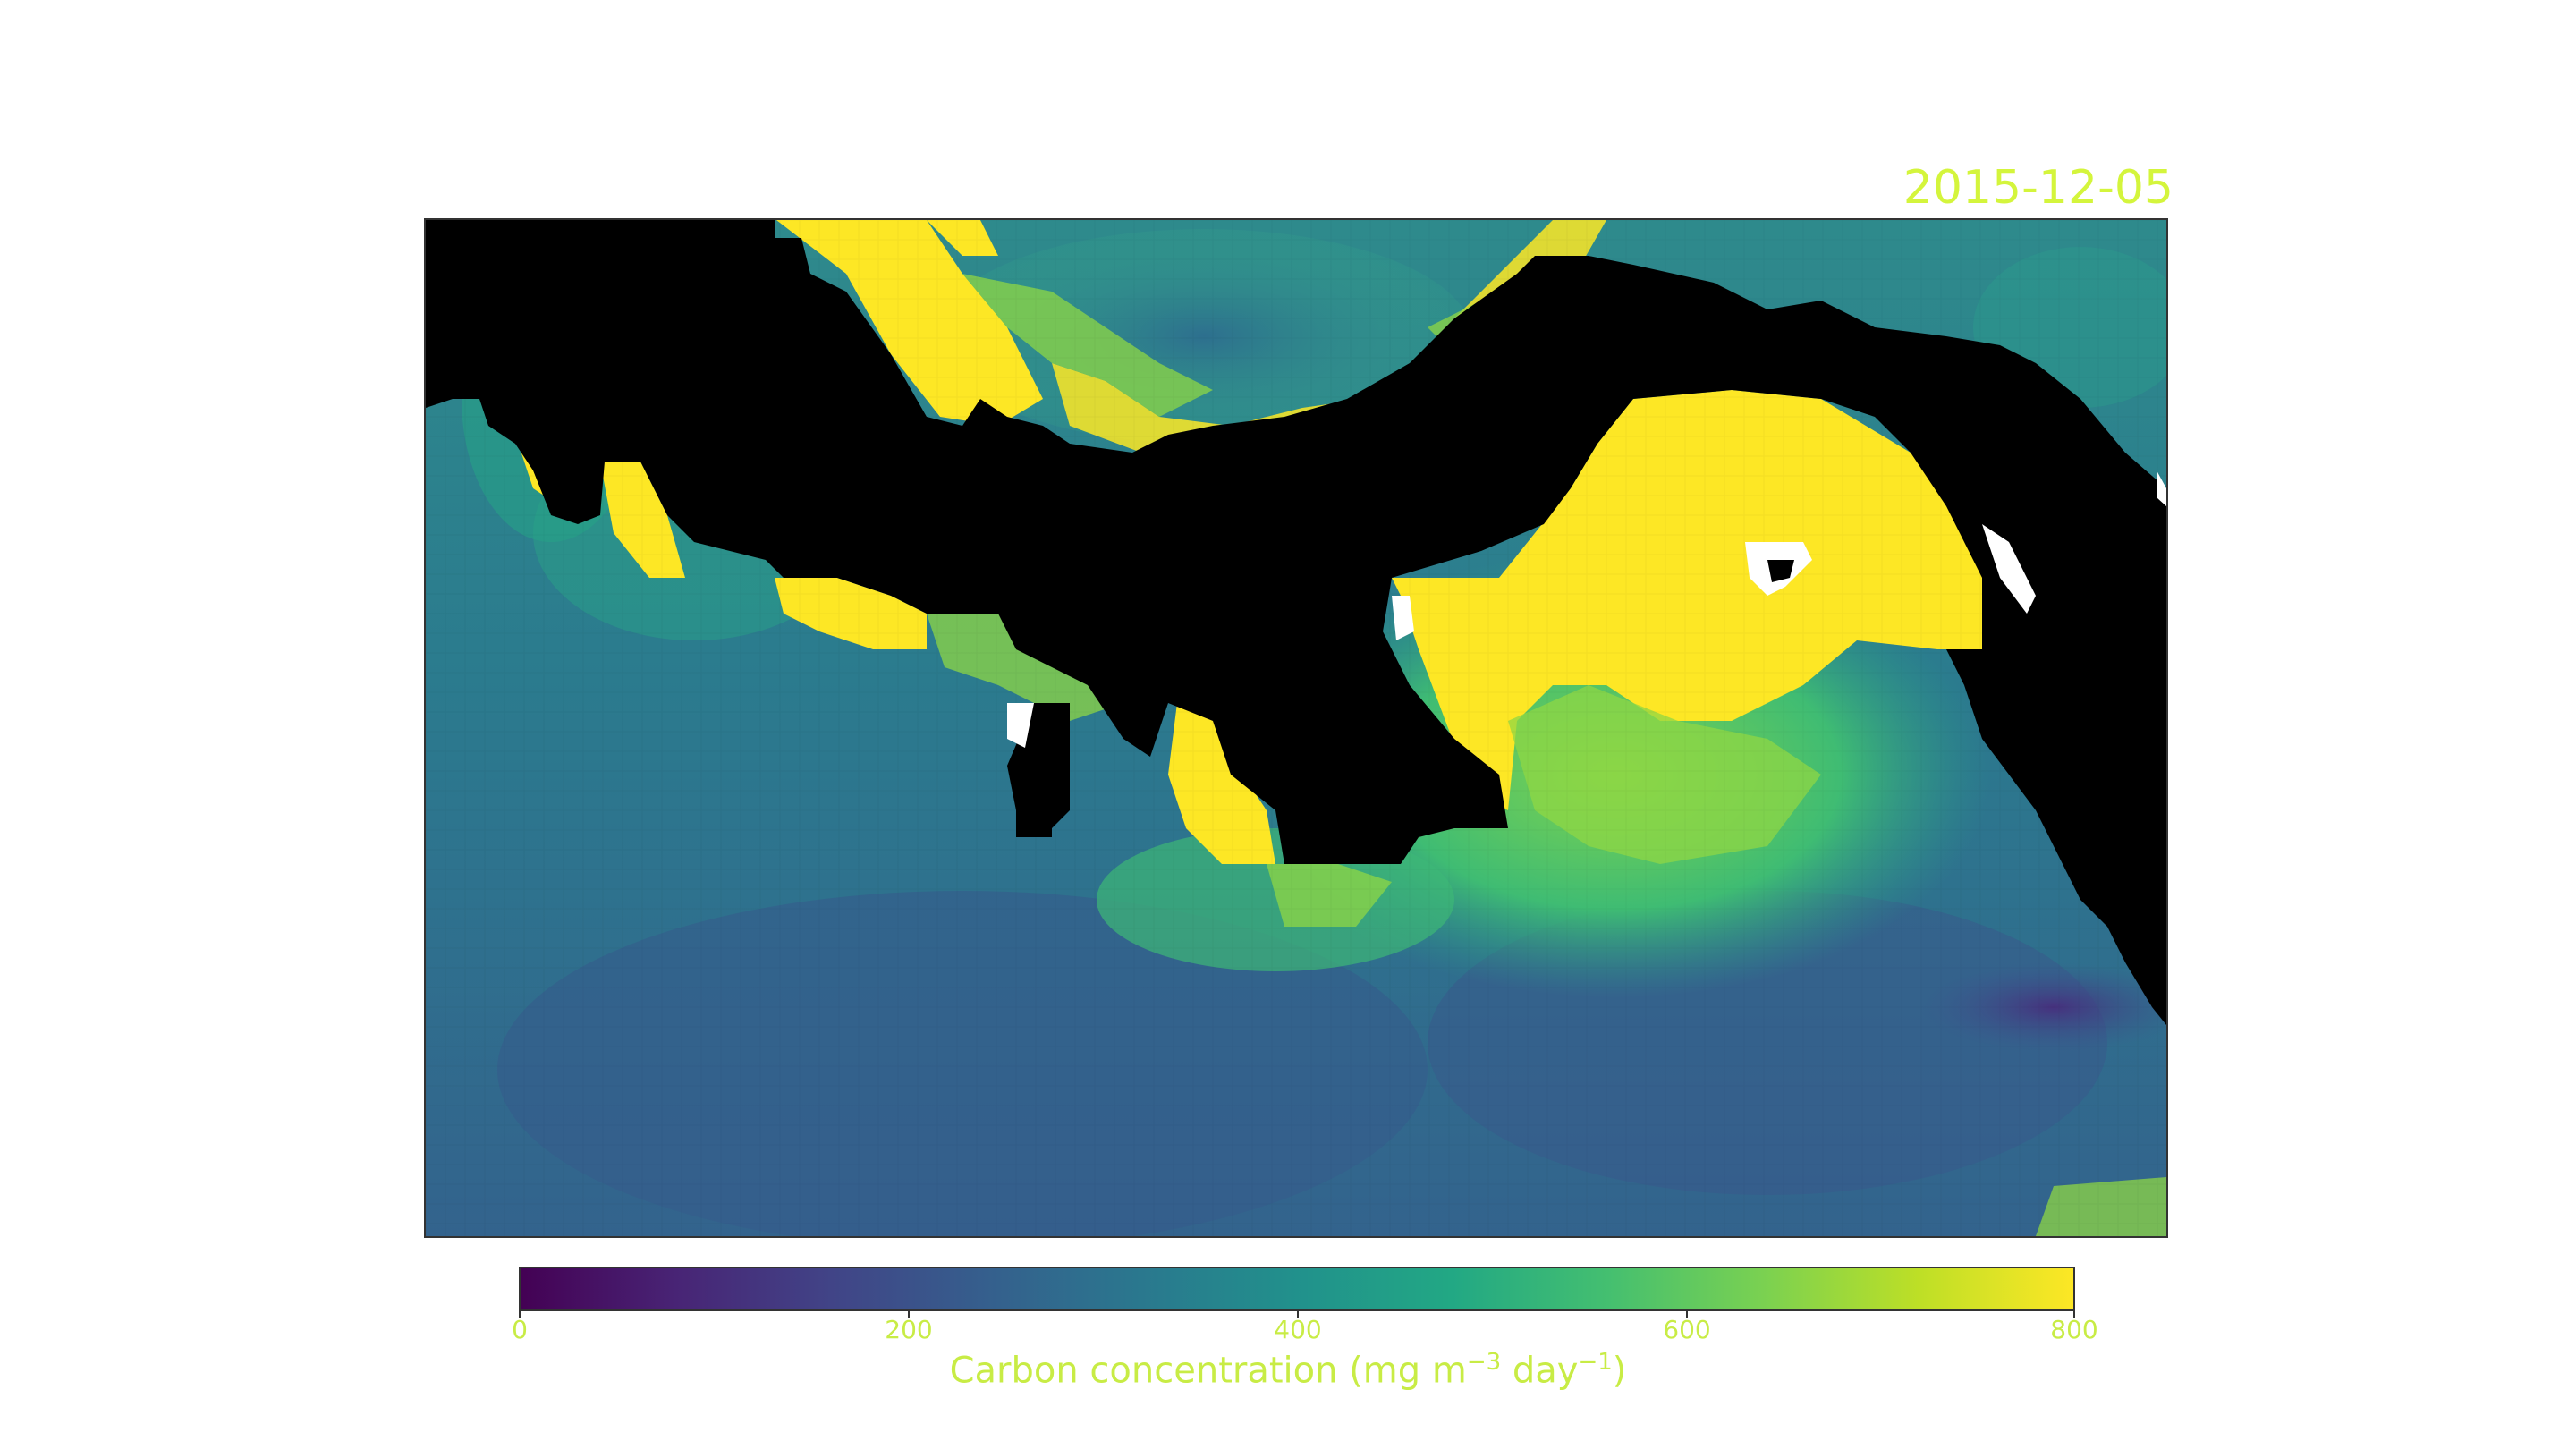 This screenshot has width=2576, height=1449. Describe the element at coordinates (1297, 1289) in the screenshot. I see `colorbar` at that location.